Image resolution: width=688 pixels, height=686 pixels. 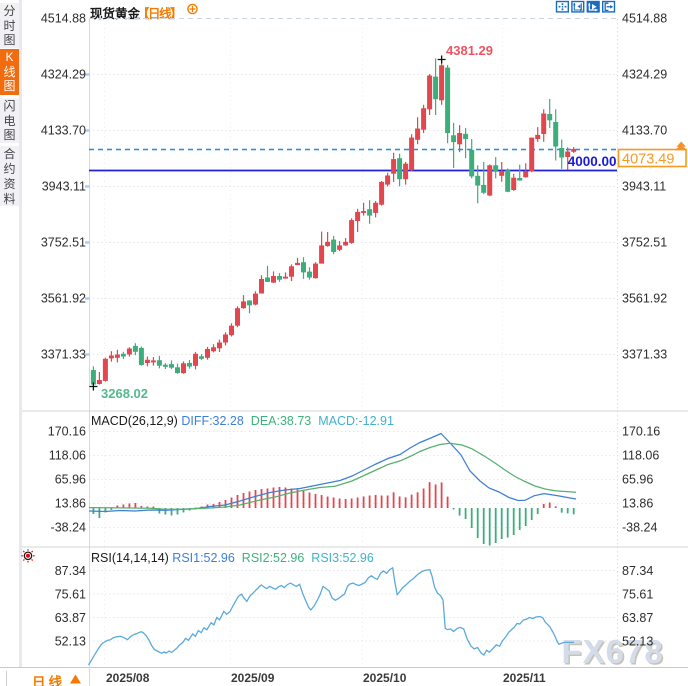 What do you see at coordinates (592, 161) in the screenshot?
I see `svg-text: 4000.00` at bounding box center [592, 161].